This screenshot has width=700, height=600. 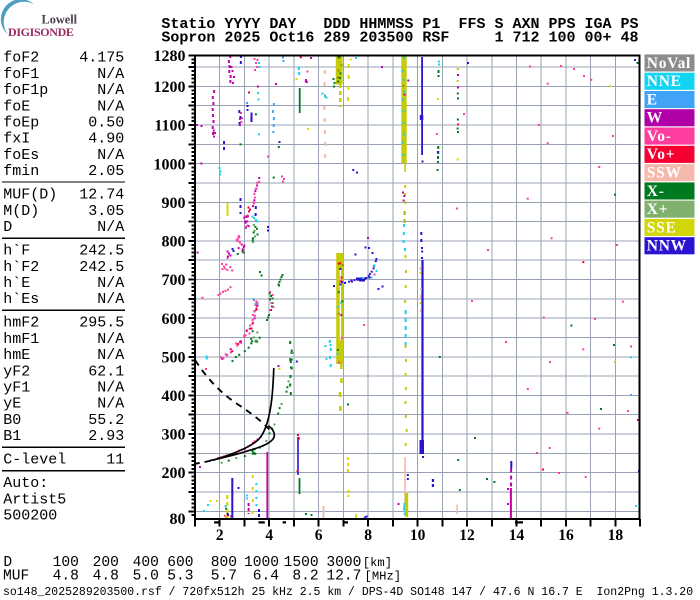 I want to click on svg-text: h`E, so click(x=16, y=283).